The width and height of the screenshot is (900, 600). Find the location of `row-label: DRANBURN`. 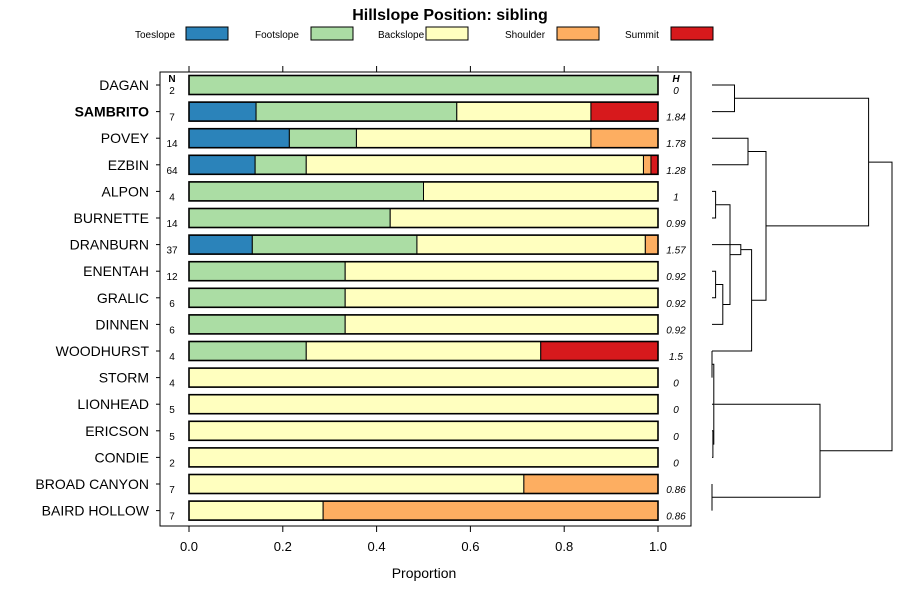

row-label: DRANBURN is located at coordinates (109, 245).